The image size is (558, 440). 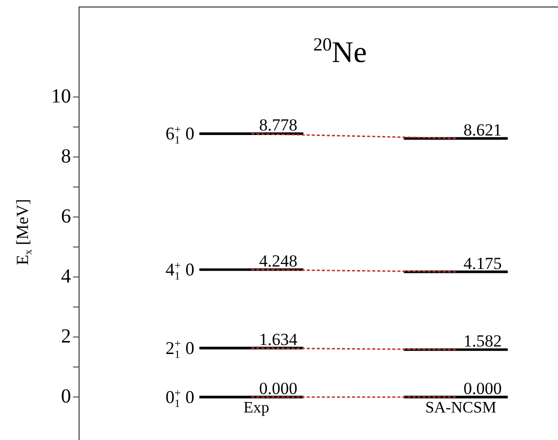 I want to click on y-tick-label: 0, so click(x=66, y=396).